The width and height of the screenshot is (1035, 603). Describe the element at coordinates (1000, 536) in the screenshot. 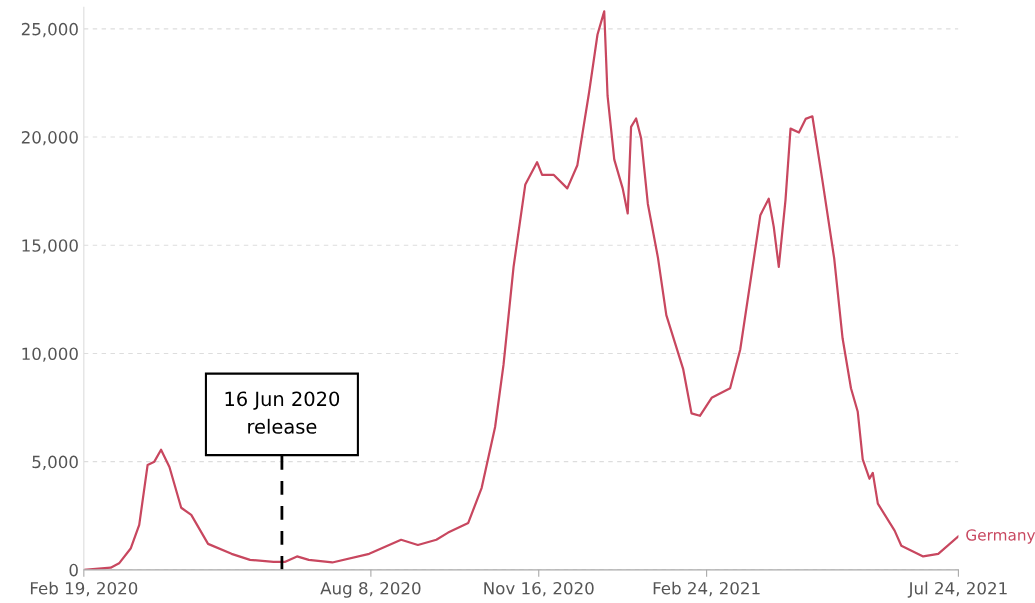

I see `series-label: Germany` at that location.